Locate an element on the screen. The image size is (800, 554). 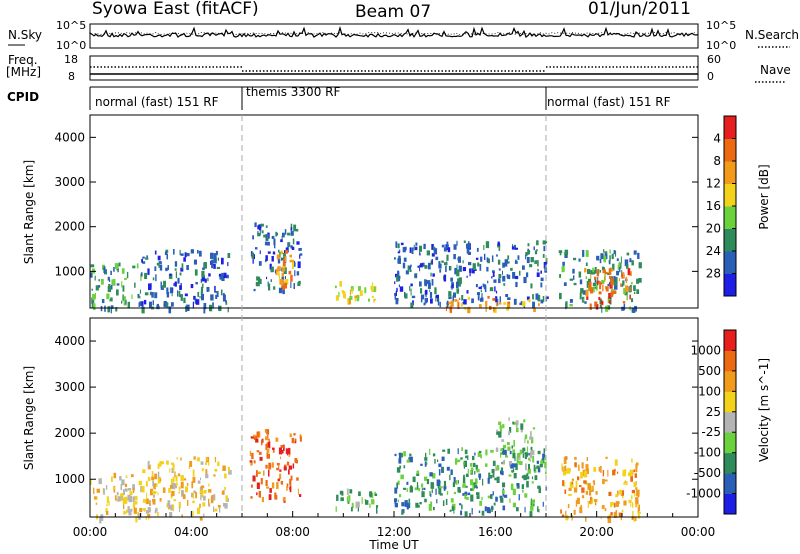
x-axis-label: Time UT is located at coordinates (393, 545).